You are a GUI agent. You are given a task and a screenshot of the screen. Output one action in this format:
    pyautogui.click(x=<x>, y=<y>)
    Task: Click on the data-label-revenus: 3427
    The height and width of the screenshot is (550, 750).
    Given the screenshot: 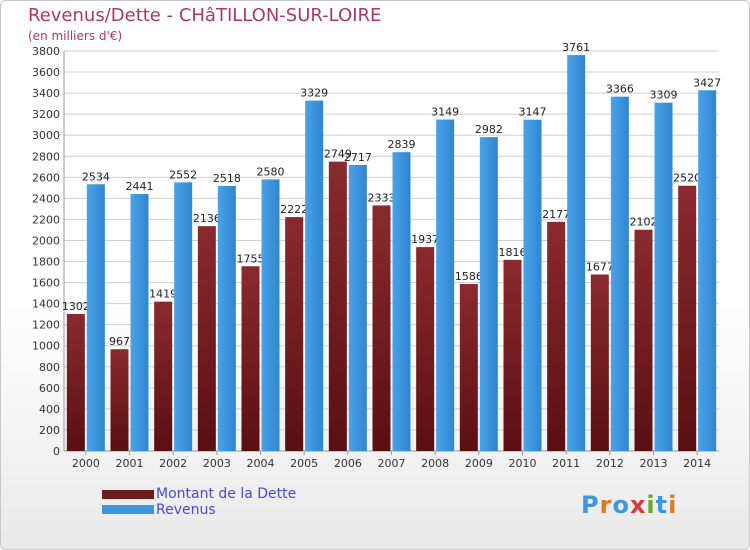 What is the action you would take?
    pyautogui.click(x=707, y=82)
    